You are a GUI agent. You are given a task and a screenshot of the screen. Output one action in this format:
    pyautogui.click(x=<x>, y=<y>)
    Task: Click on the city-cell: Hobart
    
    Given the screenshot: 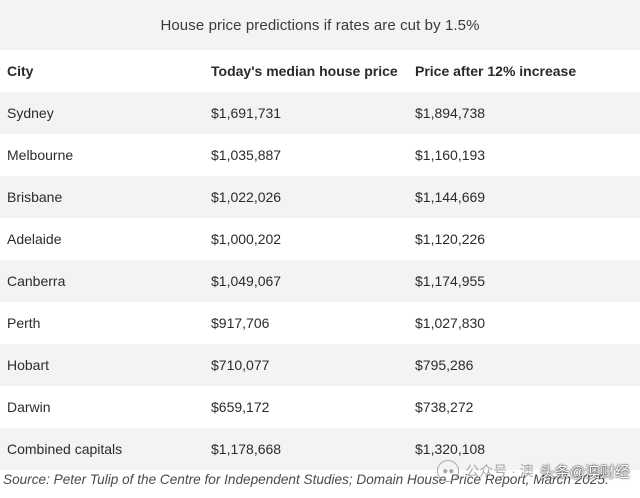 What is the action you would take?
    pyautogui.click(x=28, y=365)
    